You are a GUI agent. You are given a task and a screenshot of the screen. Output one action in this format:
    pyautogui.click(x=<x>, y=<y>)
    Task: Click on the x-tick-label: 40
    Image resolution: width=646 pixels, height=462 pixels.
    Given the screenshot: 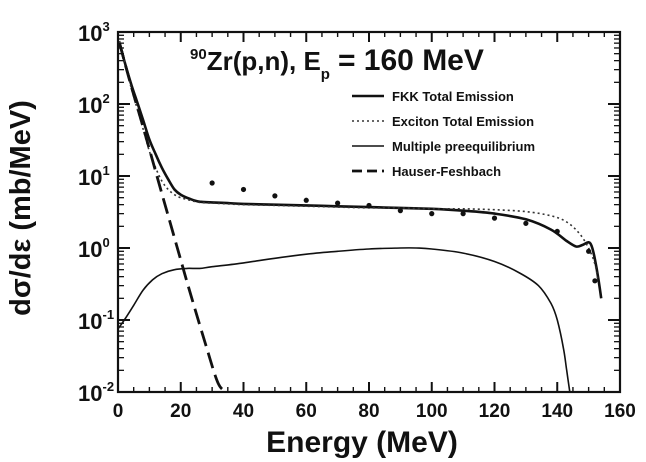 What is the action you would take?
    pyautogui.click(x=243, y=411)
    